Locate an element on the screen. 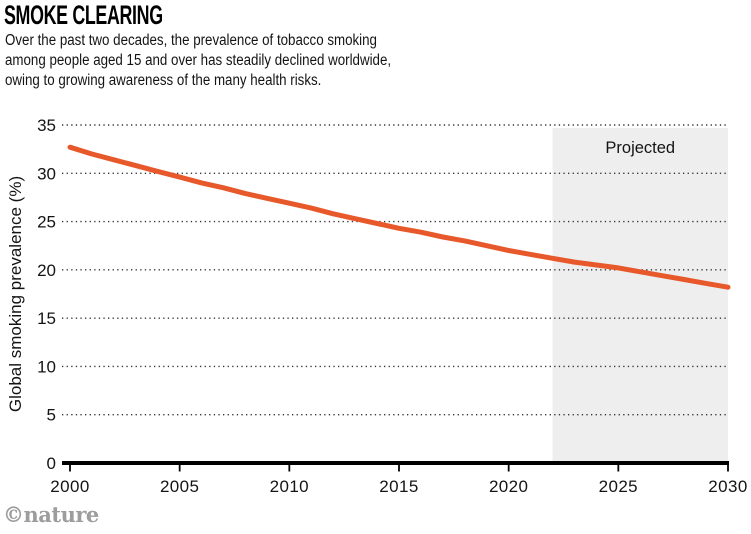 This screenshot has height=534, width=751. y-tick-label-20: 20 is located at coordinates (46, 270).